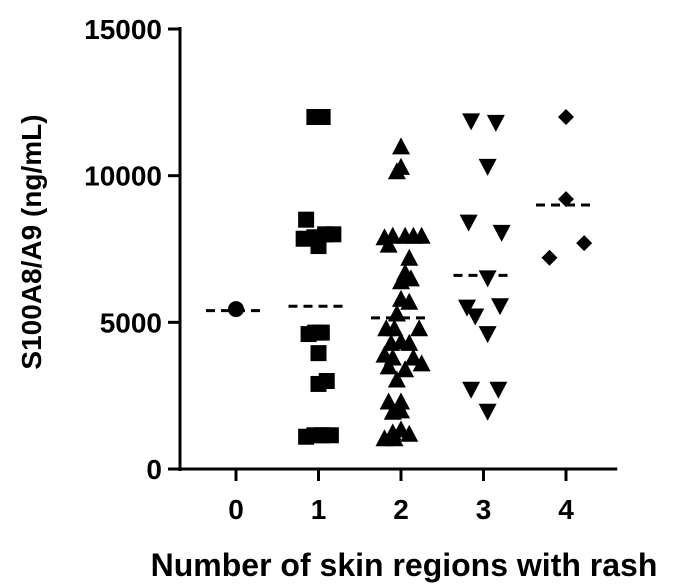  Describe the element at coordinates (319, 509) in the screenshot. I see `x-tick-label: 1` at that location.